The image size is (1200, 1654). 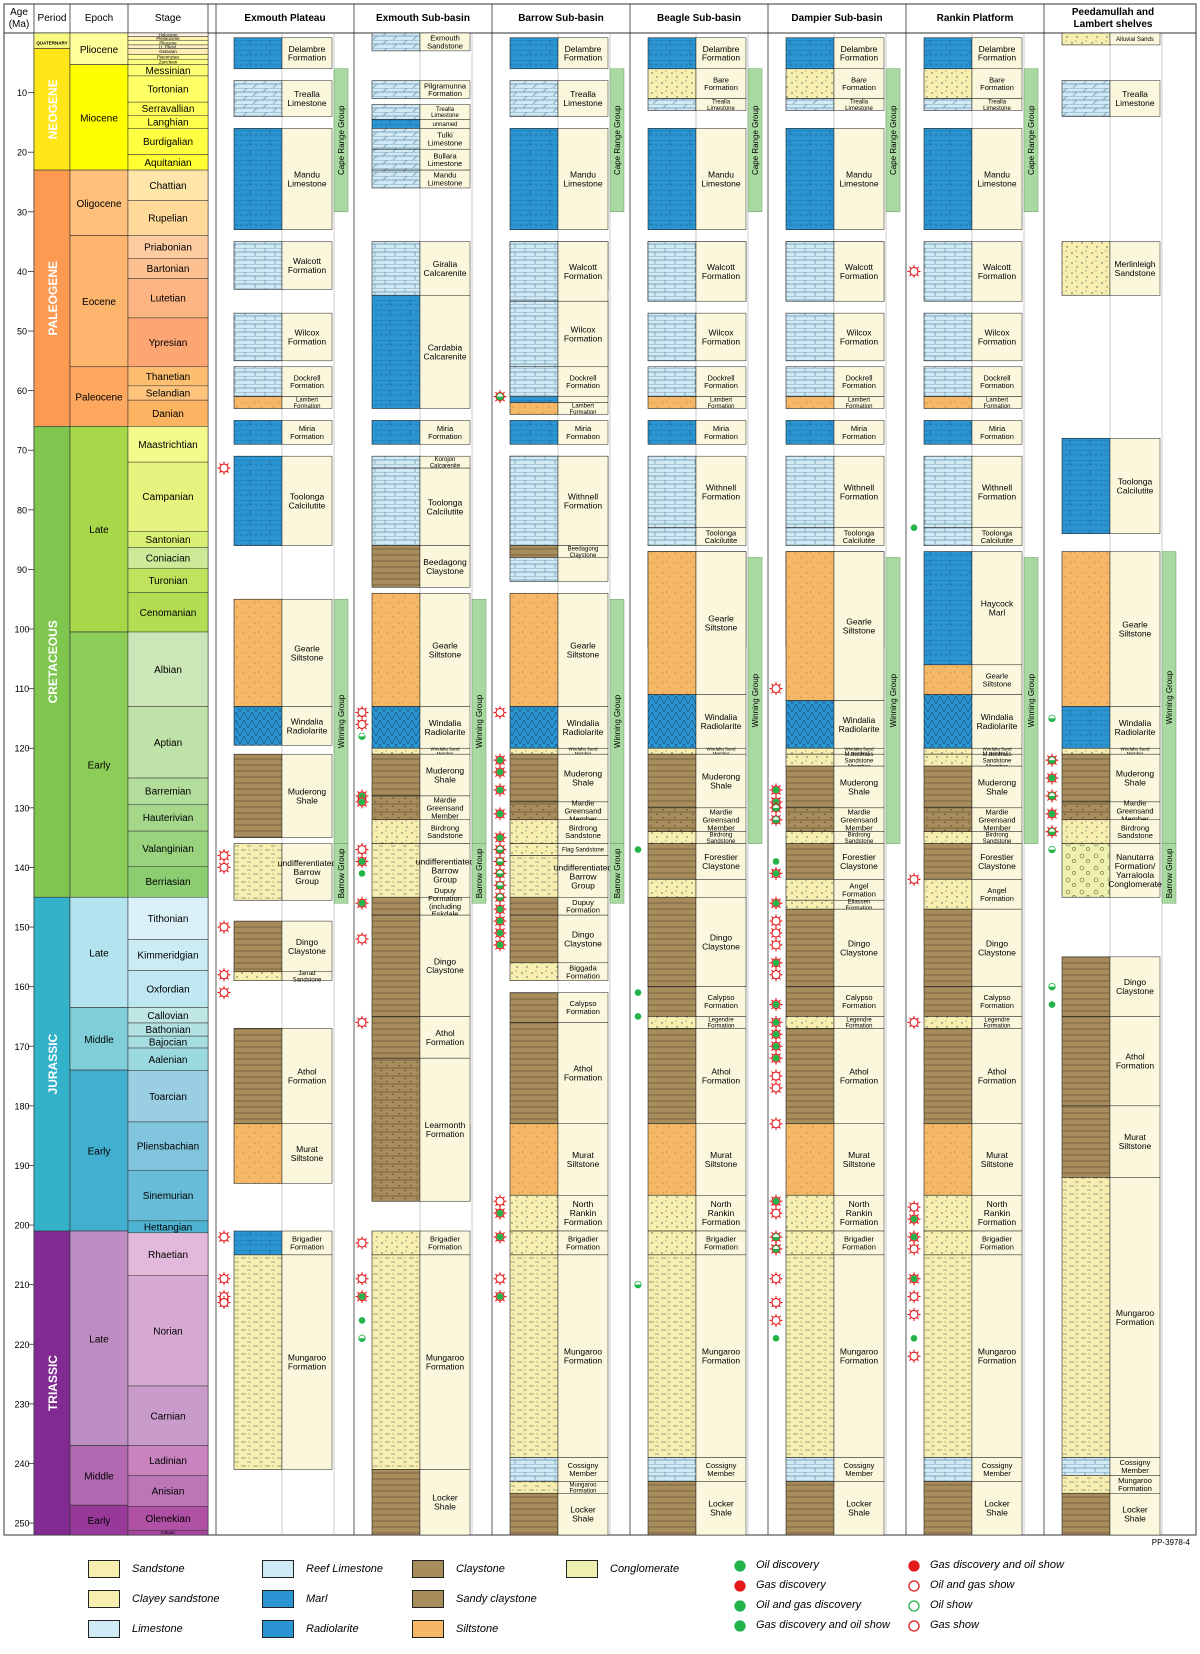 I want to click on unit-label: Jarrad, so click(x=306, y=974).